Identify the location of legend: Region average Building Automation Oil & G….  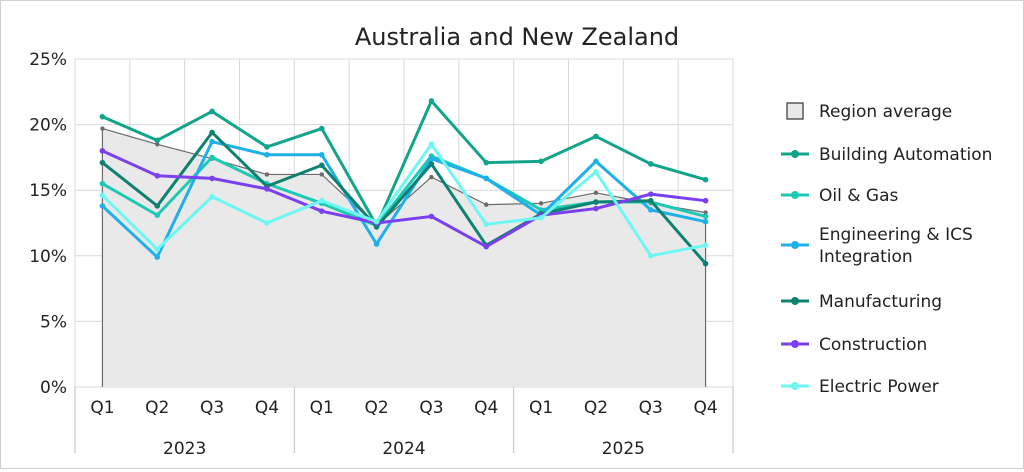
(886, 249).